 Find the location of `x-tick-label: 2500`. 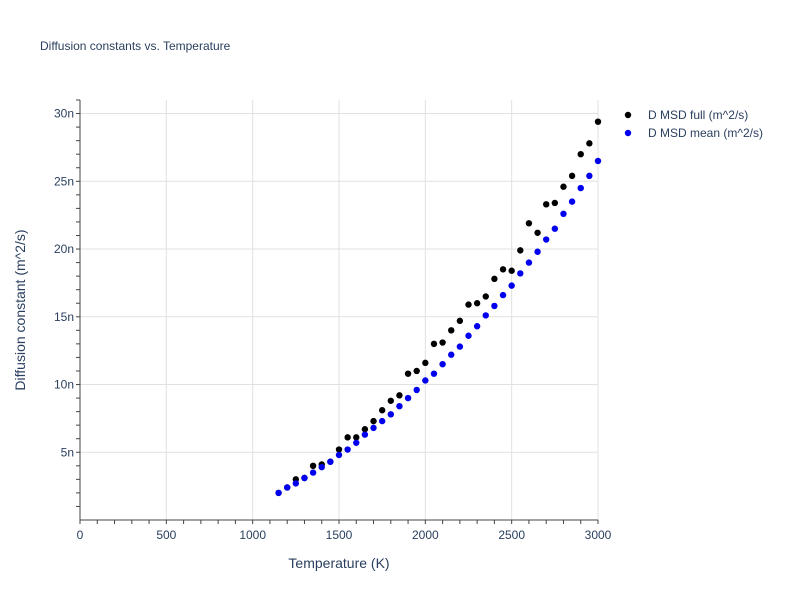

x-tick-label: 2500 is located at coordinates (511, 535).